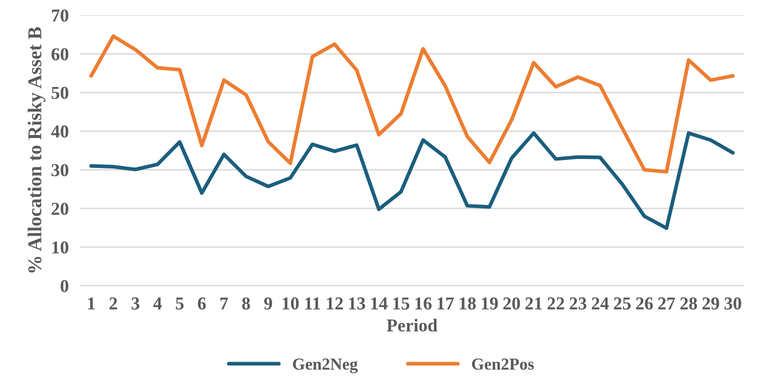 This screenshot has height=381, width=763. What do you see at coordinates (312, 303) in the screenshot?
I see `x-tick-label: 11` at bounding box center [312, 303].